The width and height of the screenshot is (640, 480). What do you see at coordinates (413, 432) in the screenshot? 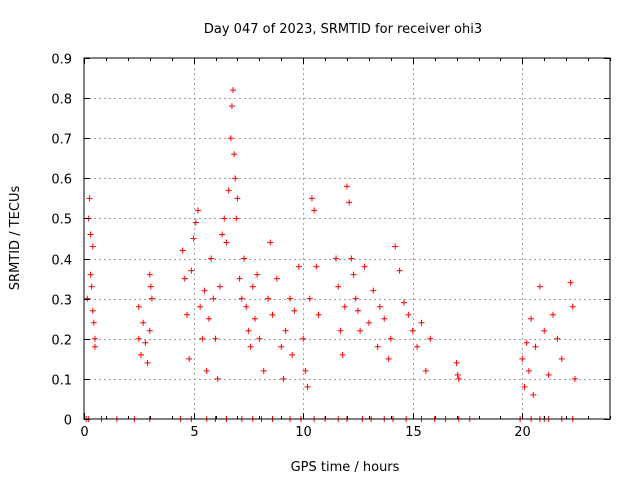
I see `x-tick-label: 15` at bounding box center [413, 432].